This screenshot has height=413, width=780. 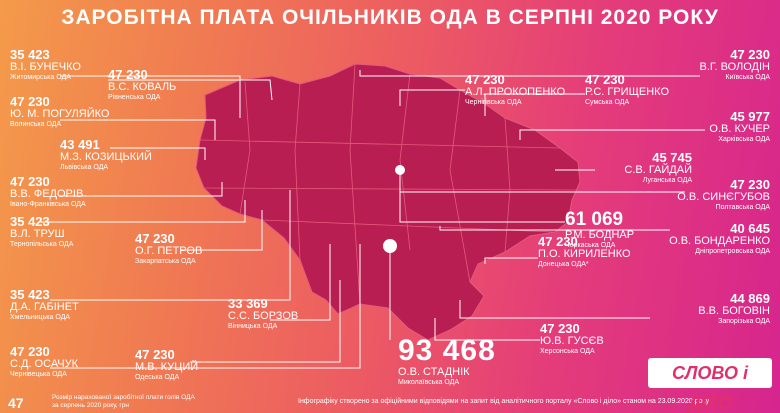 What do you see at coordinates (134, 97) in the screenshot?
I see `official-region: Рівненська ОДА` at bounding box center [134, 97].